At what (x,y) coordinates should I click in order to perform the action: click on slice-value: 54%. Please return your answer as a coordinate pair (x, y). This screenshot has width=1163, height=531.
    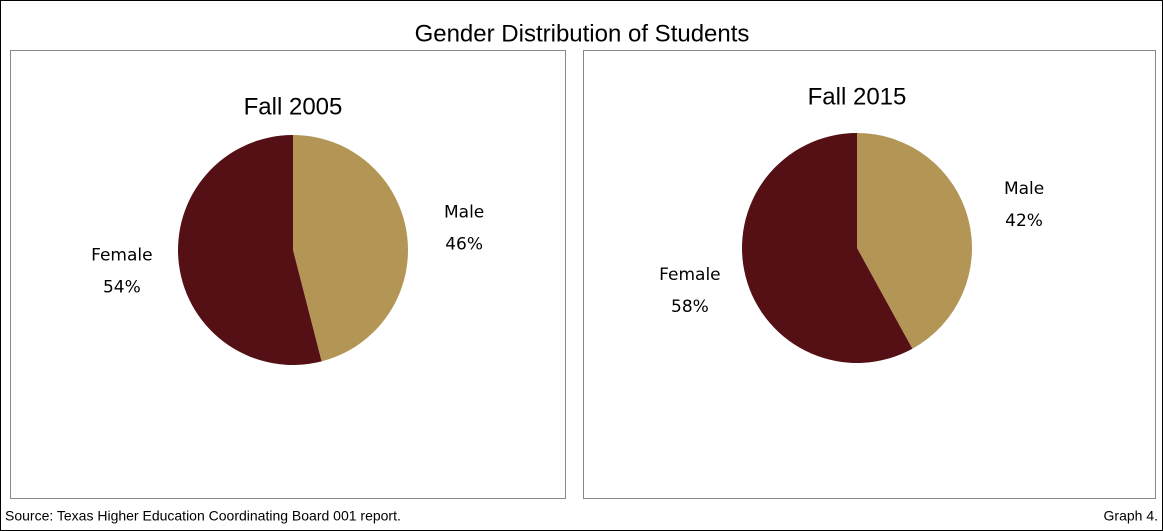
    Looking at the image, I should click on (122, 288).